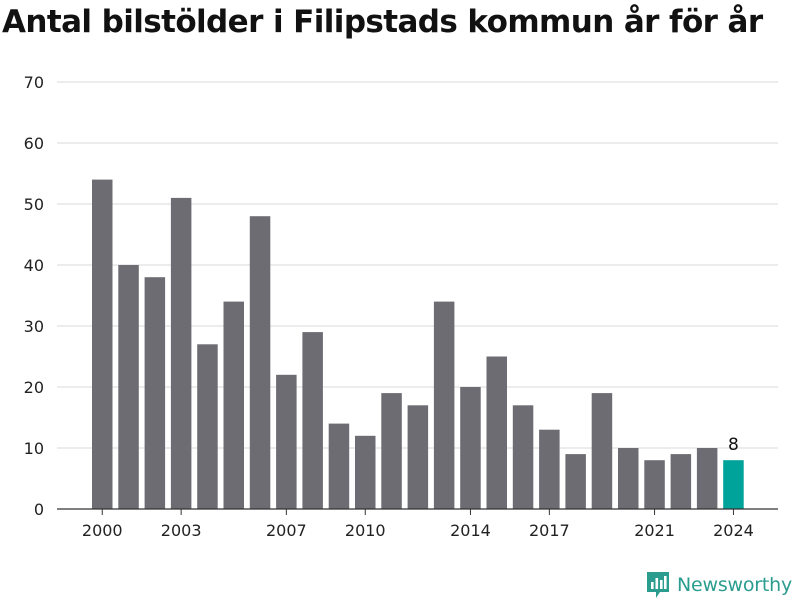 The width and height of the screenshot is (800, 600). I want to click on bar-2023, so click(707, 478).